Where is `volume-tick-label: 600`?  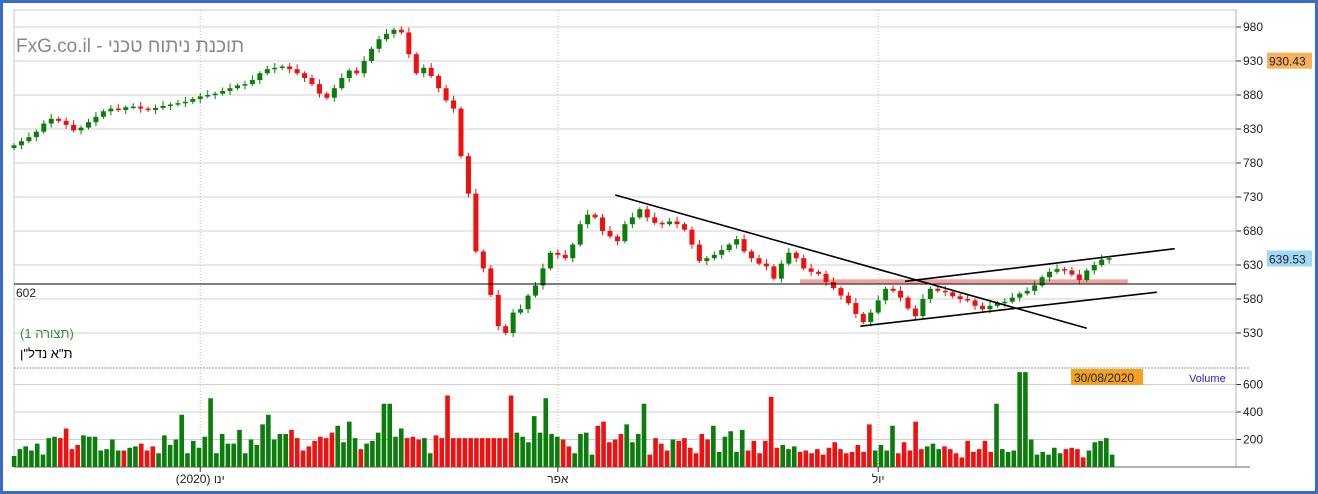 volume-tick-label: 600 is located at coordinates (1253, 385).